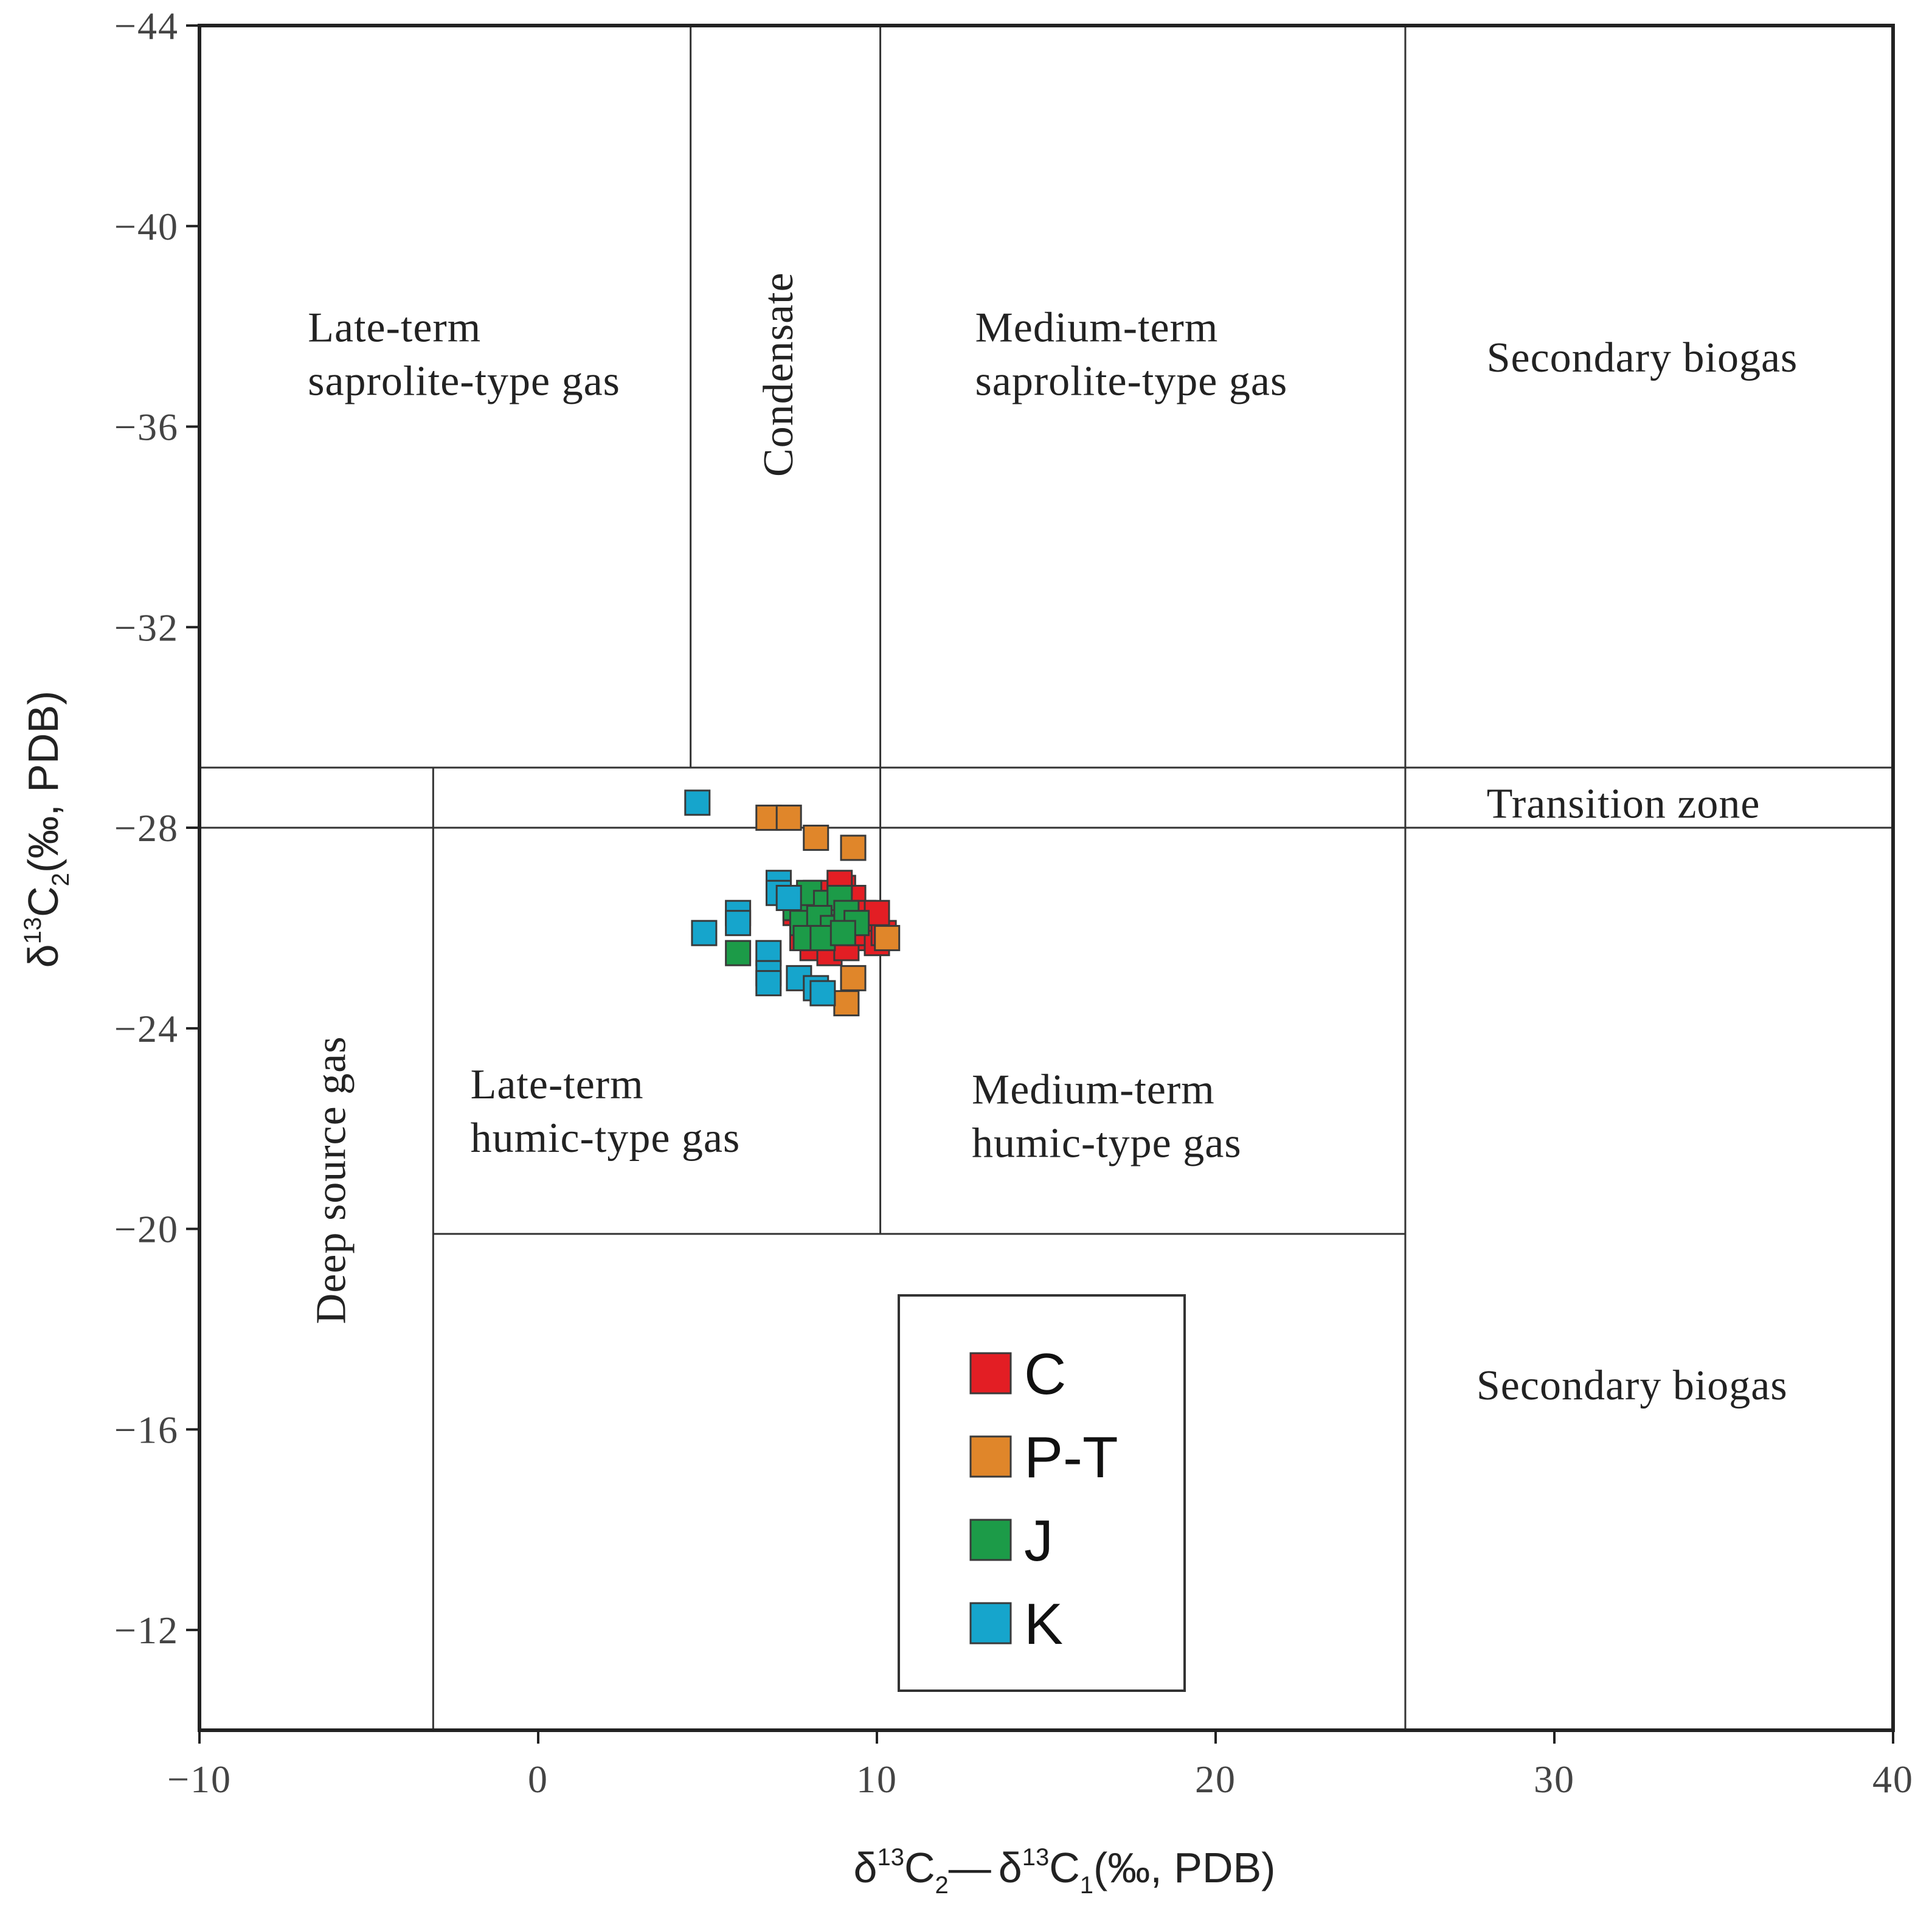  Describe the element at coordinates (1038, 1540) in the screenshot. I see `legend-label: J` at that location.